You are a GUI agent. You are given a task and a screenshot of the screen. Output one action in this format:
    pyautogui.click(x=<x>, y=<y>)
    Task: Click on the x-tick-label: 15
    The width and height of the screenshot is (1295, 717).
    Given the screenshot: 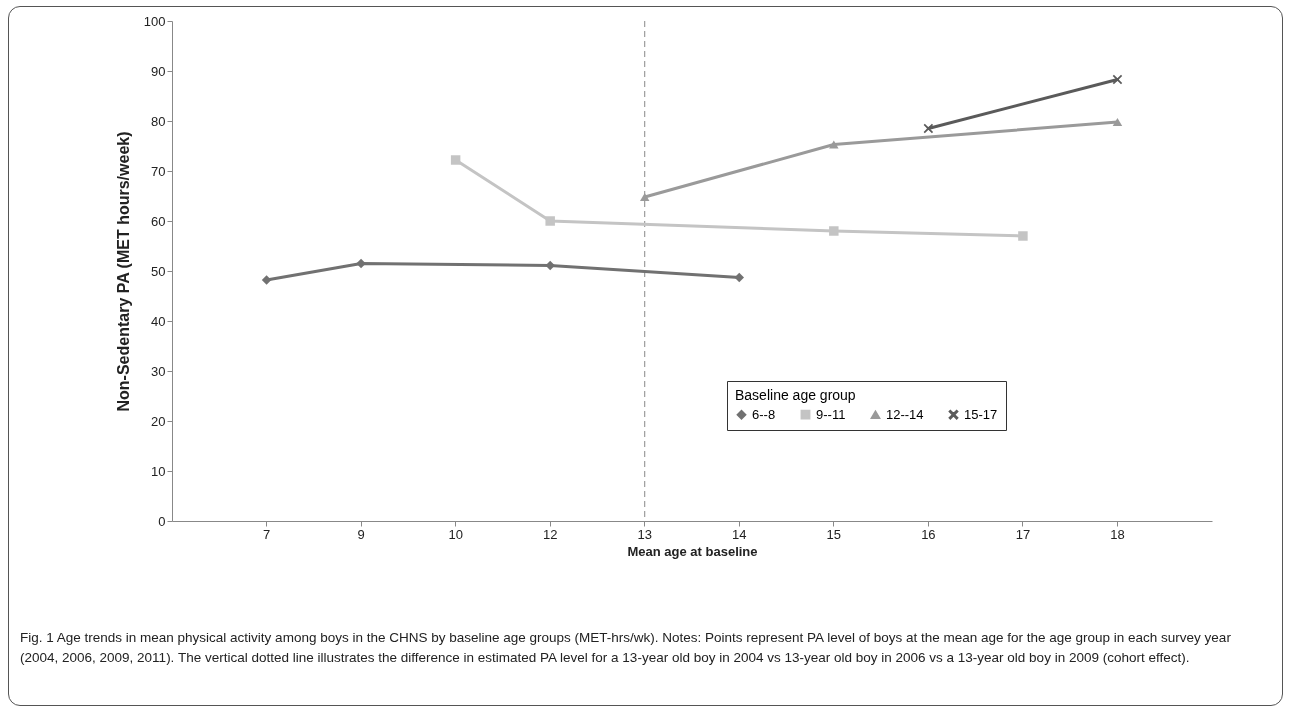 What is the action you would take?
    pyautogui.click(x=834, y=534)
    